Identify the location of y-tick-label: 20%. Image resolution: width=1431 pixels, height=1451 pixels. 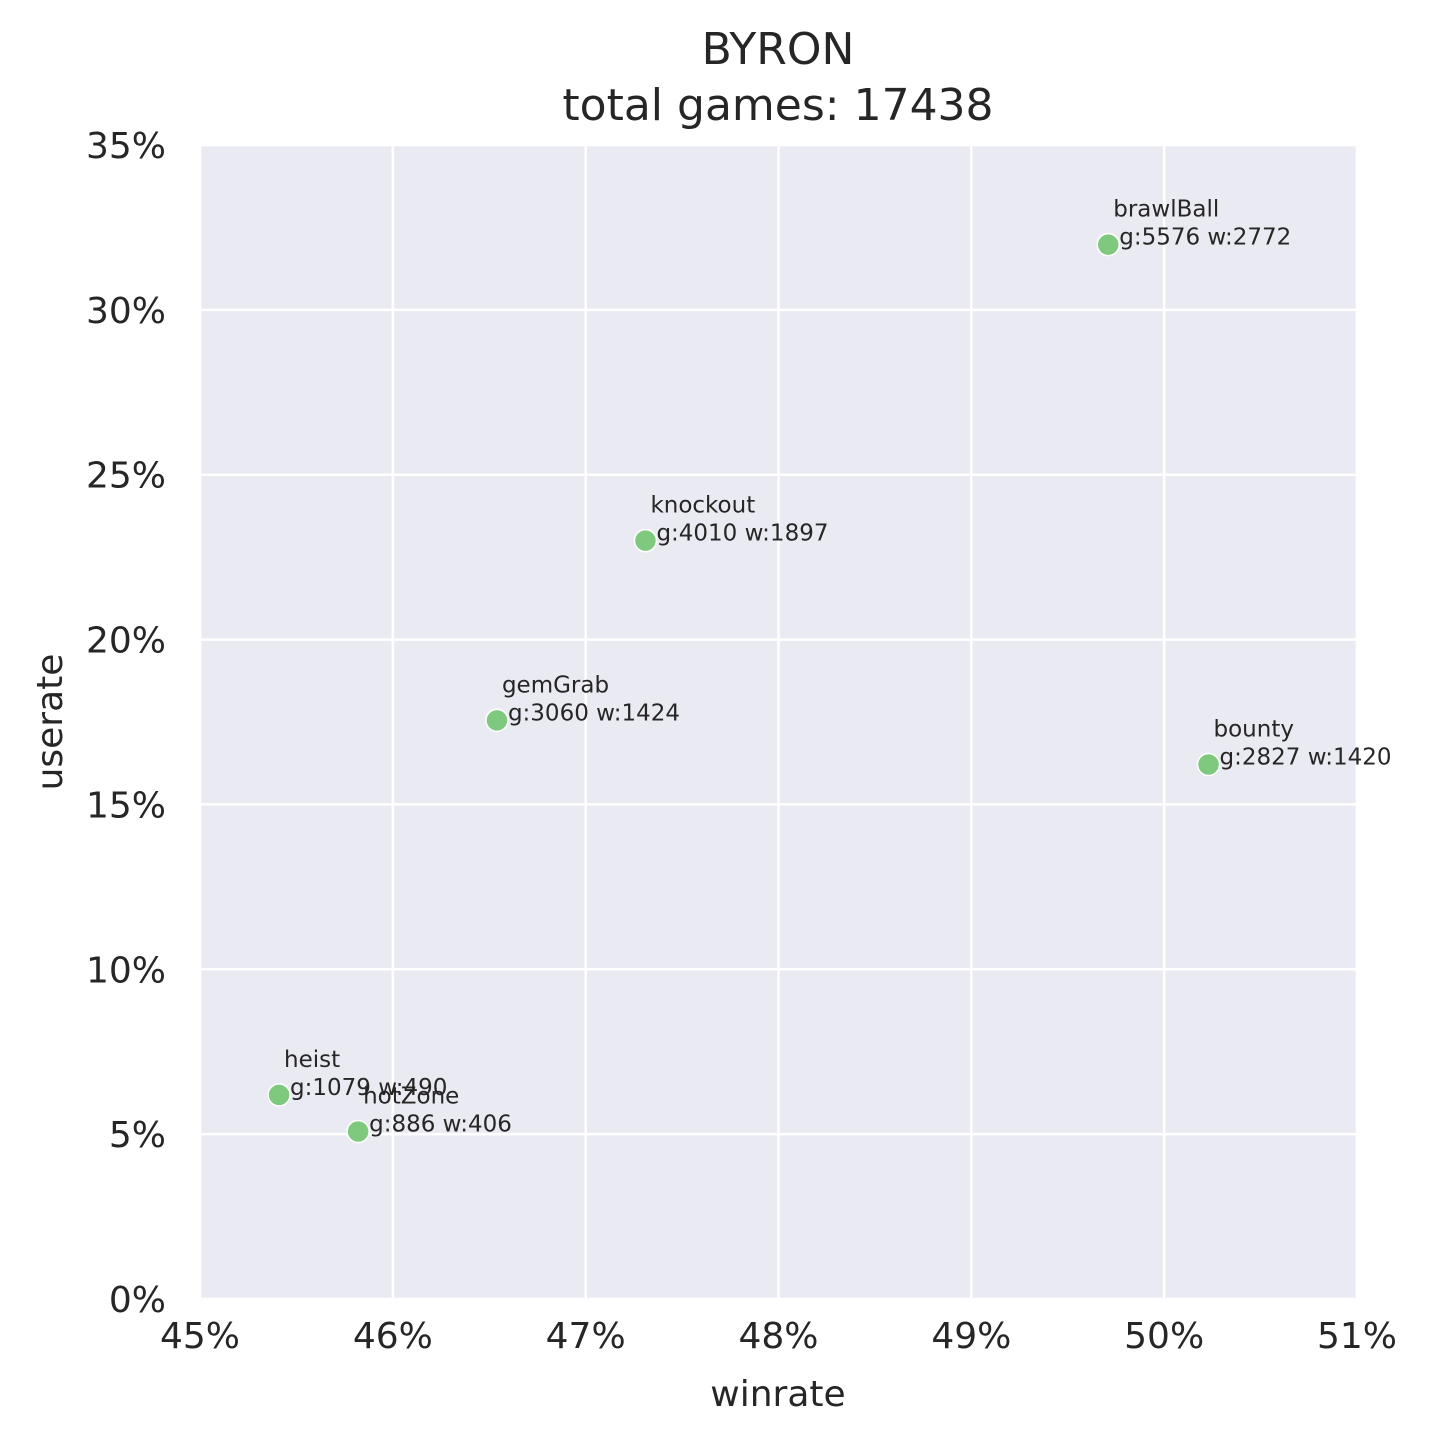
(126, 641).